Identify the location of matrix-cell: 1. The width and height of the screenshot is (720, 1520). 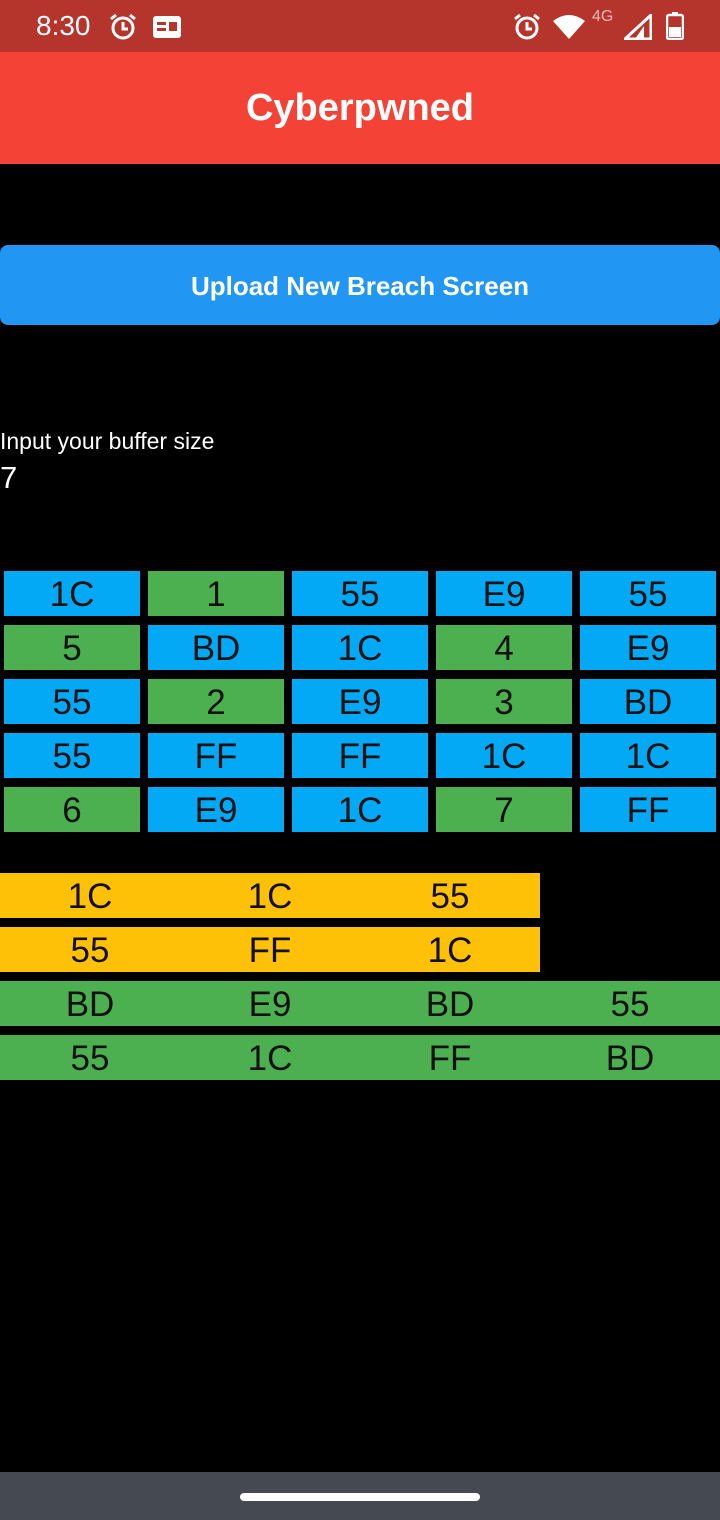
(216, 593).